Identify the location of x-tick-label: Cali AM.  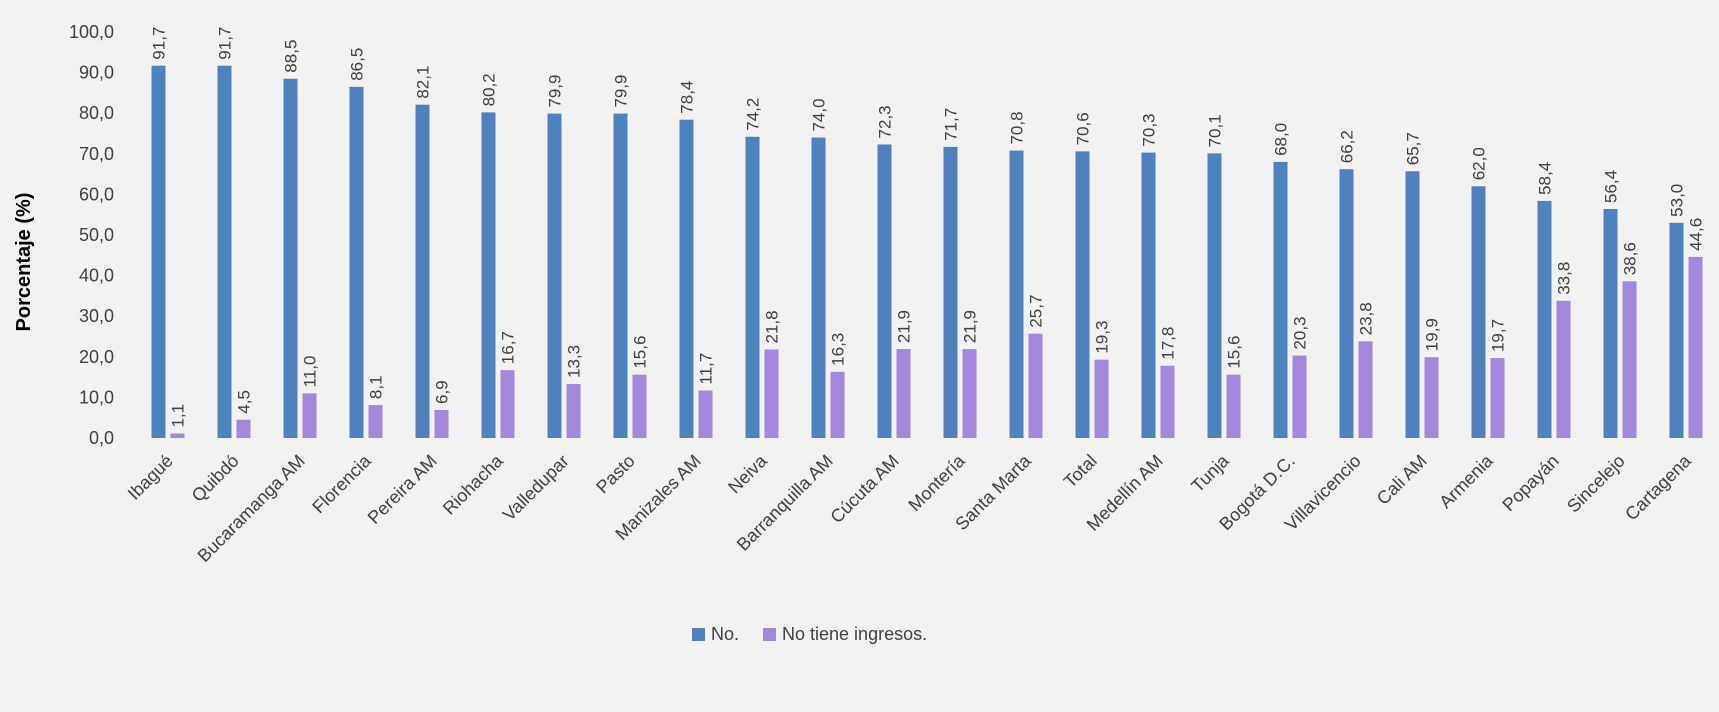
(1402, 480).